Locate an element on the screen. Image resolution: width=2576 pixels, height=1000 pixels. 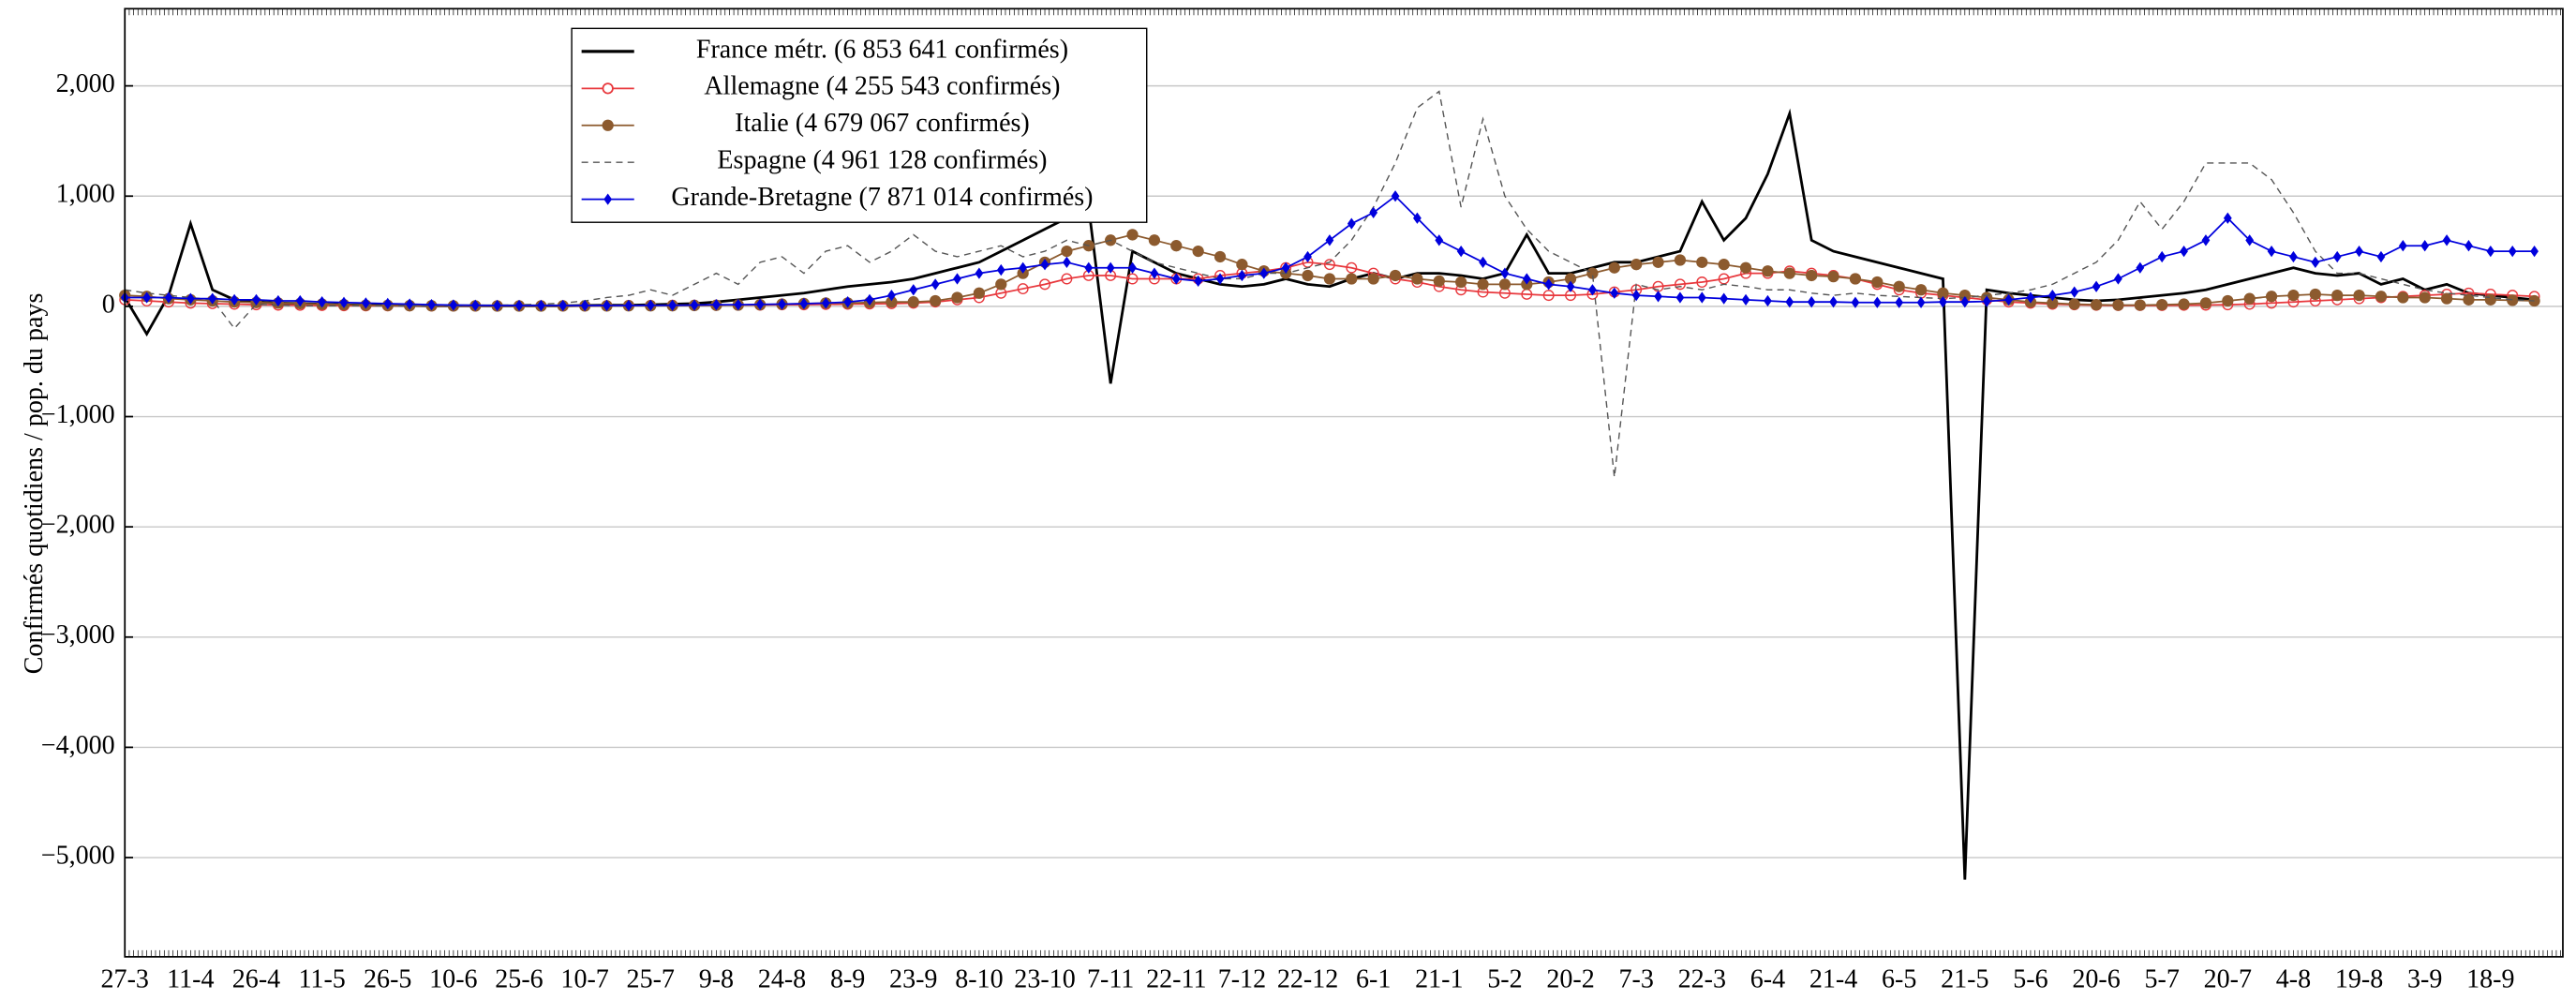
x-tick-label: 4-8 is located at coordinates (2293, 979).